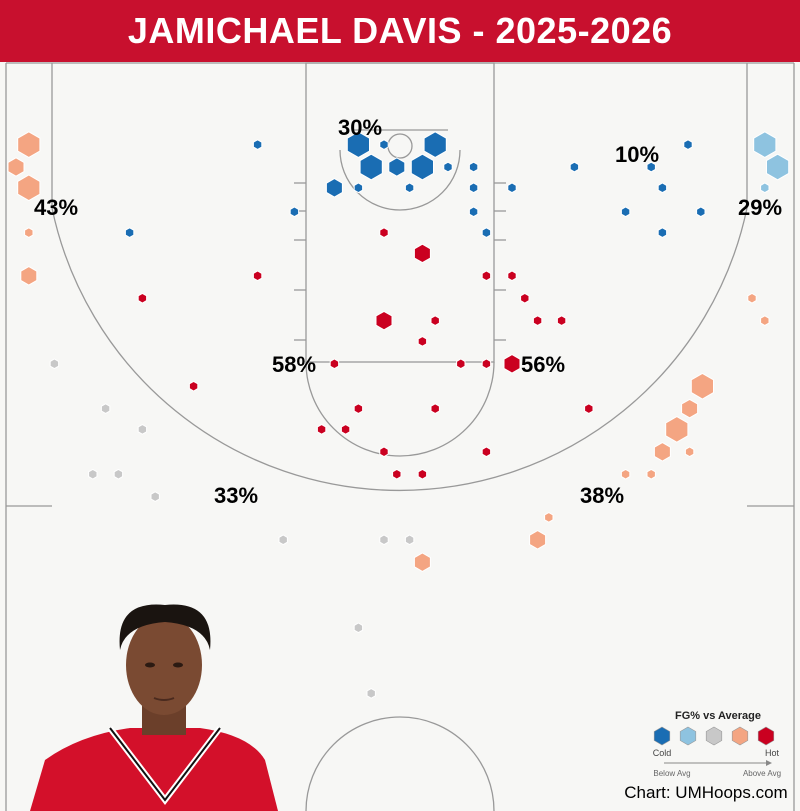 The width and height of the screenshot is (800, 811). What do you see at coordinates (236, 495) in the screenshot?
I see `zone-label-left-top-three: 33%` at bounding box center [236, 495].